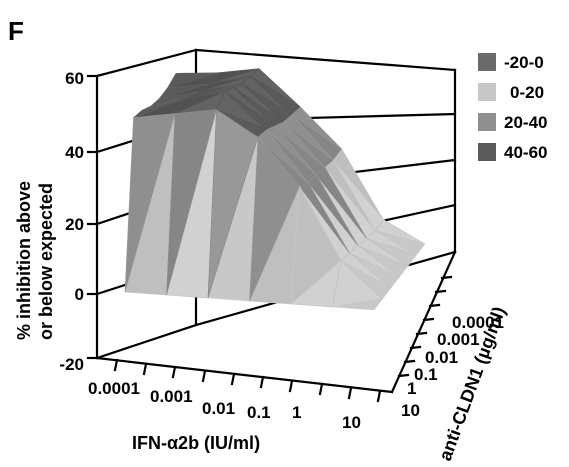  Describe the element at coordinates (24, 260) in the screenshot. I see `z-axis-title-line1: % inhibition above` at that location.